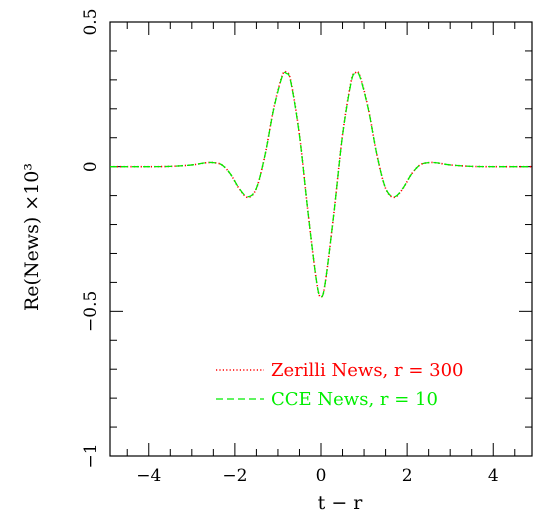  What do you see at coordinates (367, 370) in the screenshot?
I see `legend-label-1: Zerilli News, r = 300` at bounding box center [367, 370].